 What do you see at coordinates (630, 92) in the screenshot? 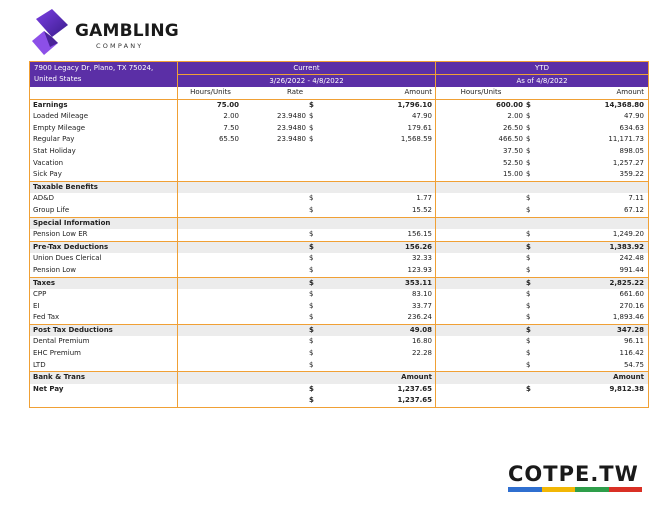
I see `col-ytd-amount: Amount` at bounding box center [630, 92].